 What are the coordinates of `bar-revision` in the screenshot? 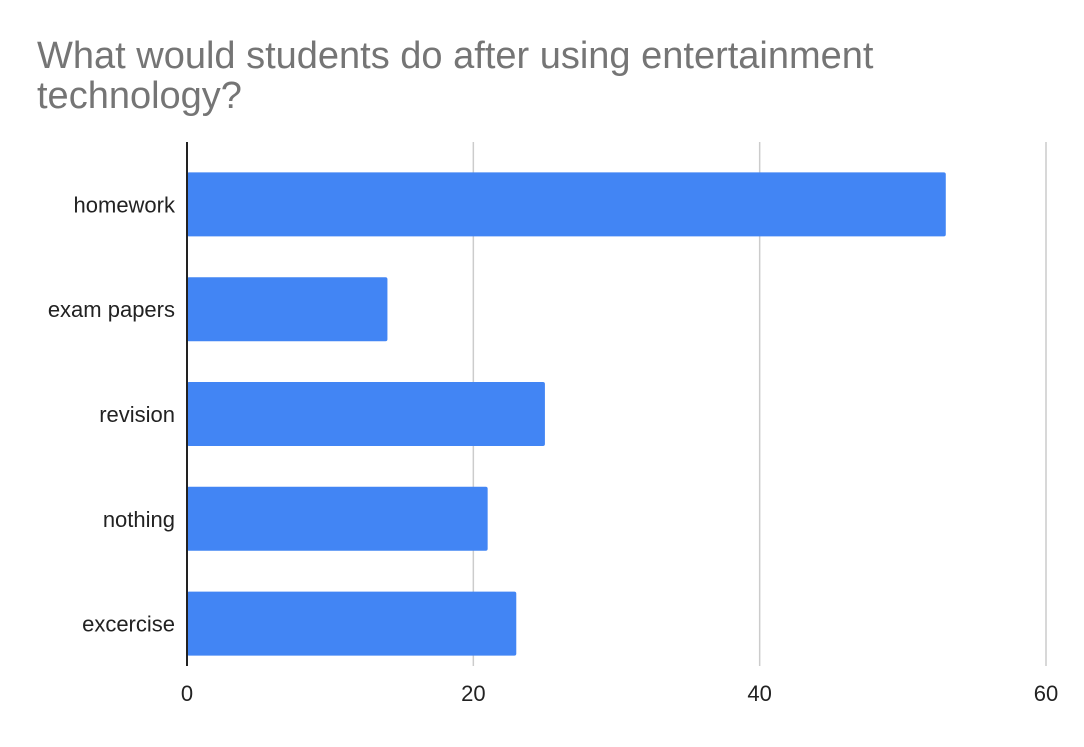 It's located at (366, 414).